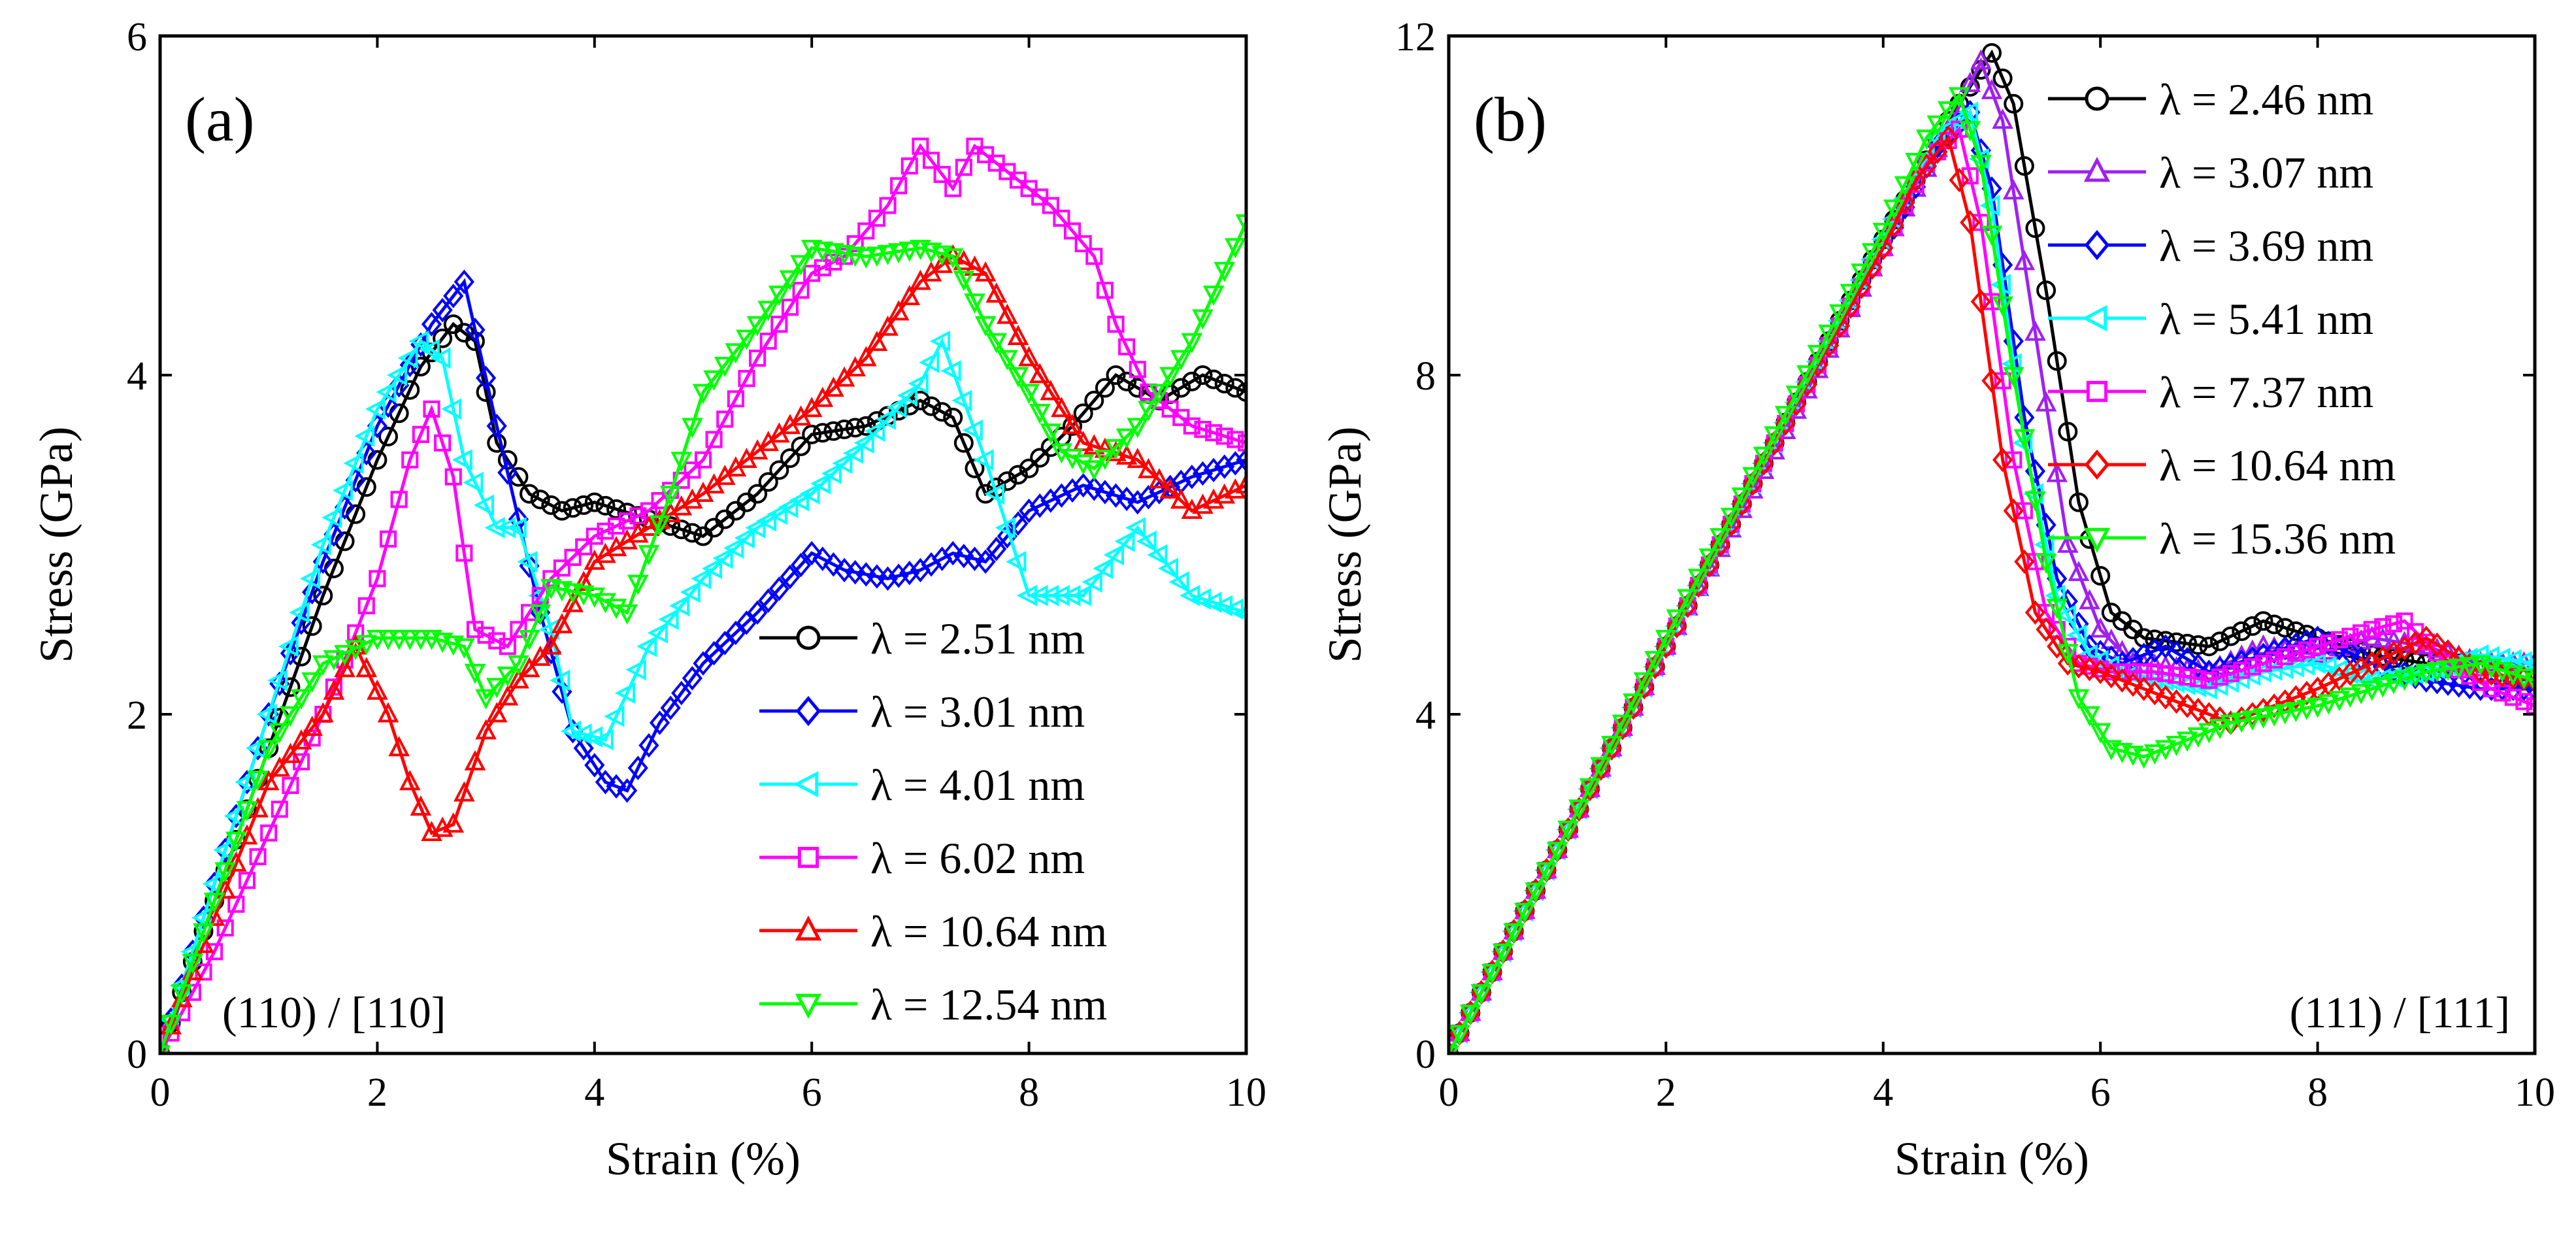  Describe the element at coordinates (2094, 318) in the screenshot. I see `legend-marker` at that location.